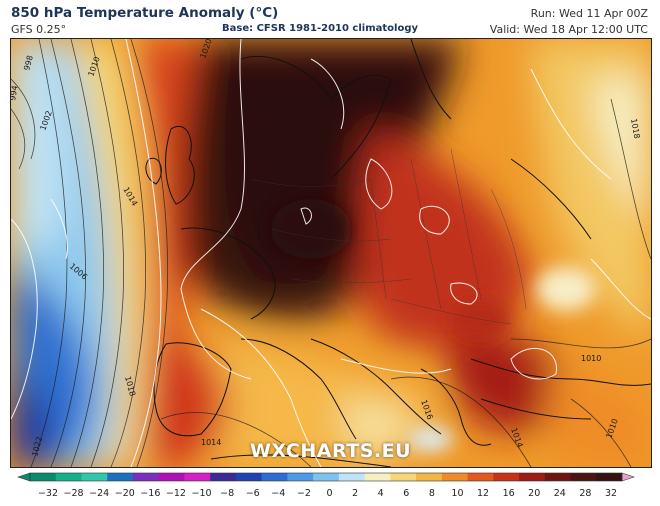 Image resolution: width=660 pixels, height=506 pixels. I want to click on colorbar-tick-label: −20, so click(125, 493).